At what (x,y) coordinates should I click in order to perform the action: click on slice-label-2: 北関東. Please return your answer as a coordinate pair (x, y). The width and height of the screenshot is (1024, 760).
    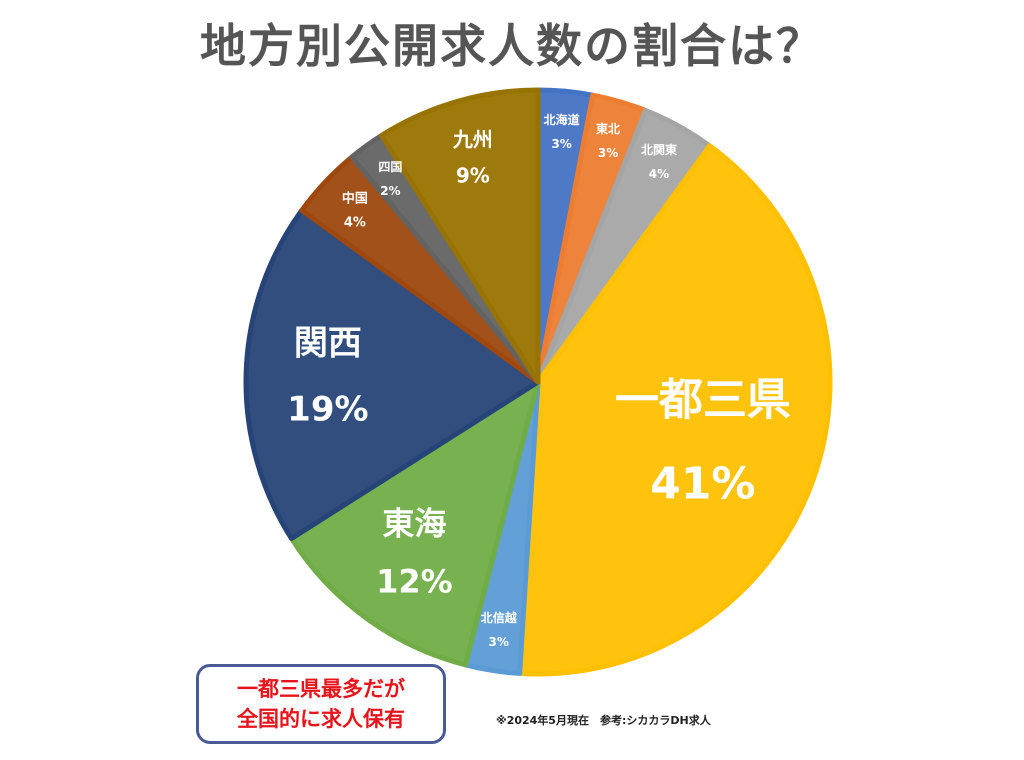
    Looking at the image, I should click on (659, 149).